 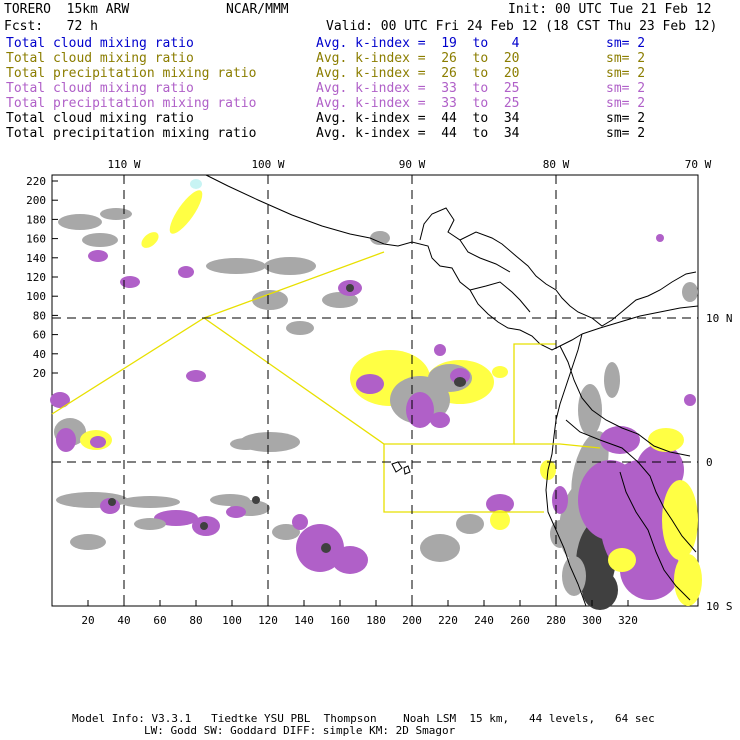 I want to click on longitude-label: 100 W, so click(x=267, y=164).